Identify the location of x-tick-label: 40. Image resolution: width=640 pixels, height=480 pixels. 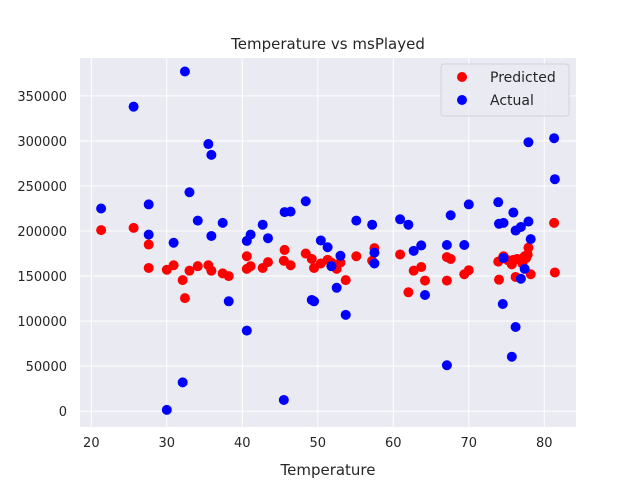
(242, 443).